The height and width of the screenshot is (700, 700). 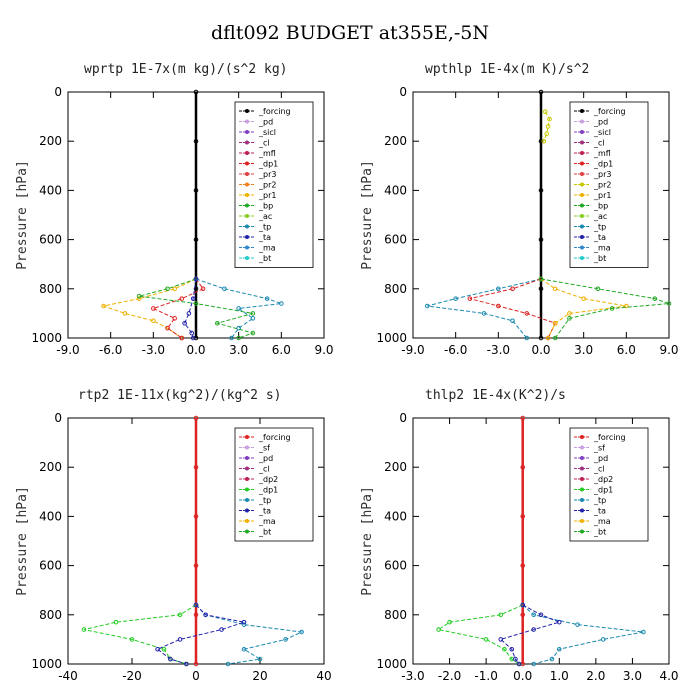 What do you see at coordinates (323, 350) in the screenshot?
I see `x-tick-label: 9.0` at bounding box center [323, 350].